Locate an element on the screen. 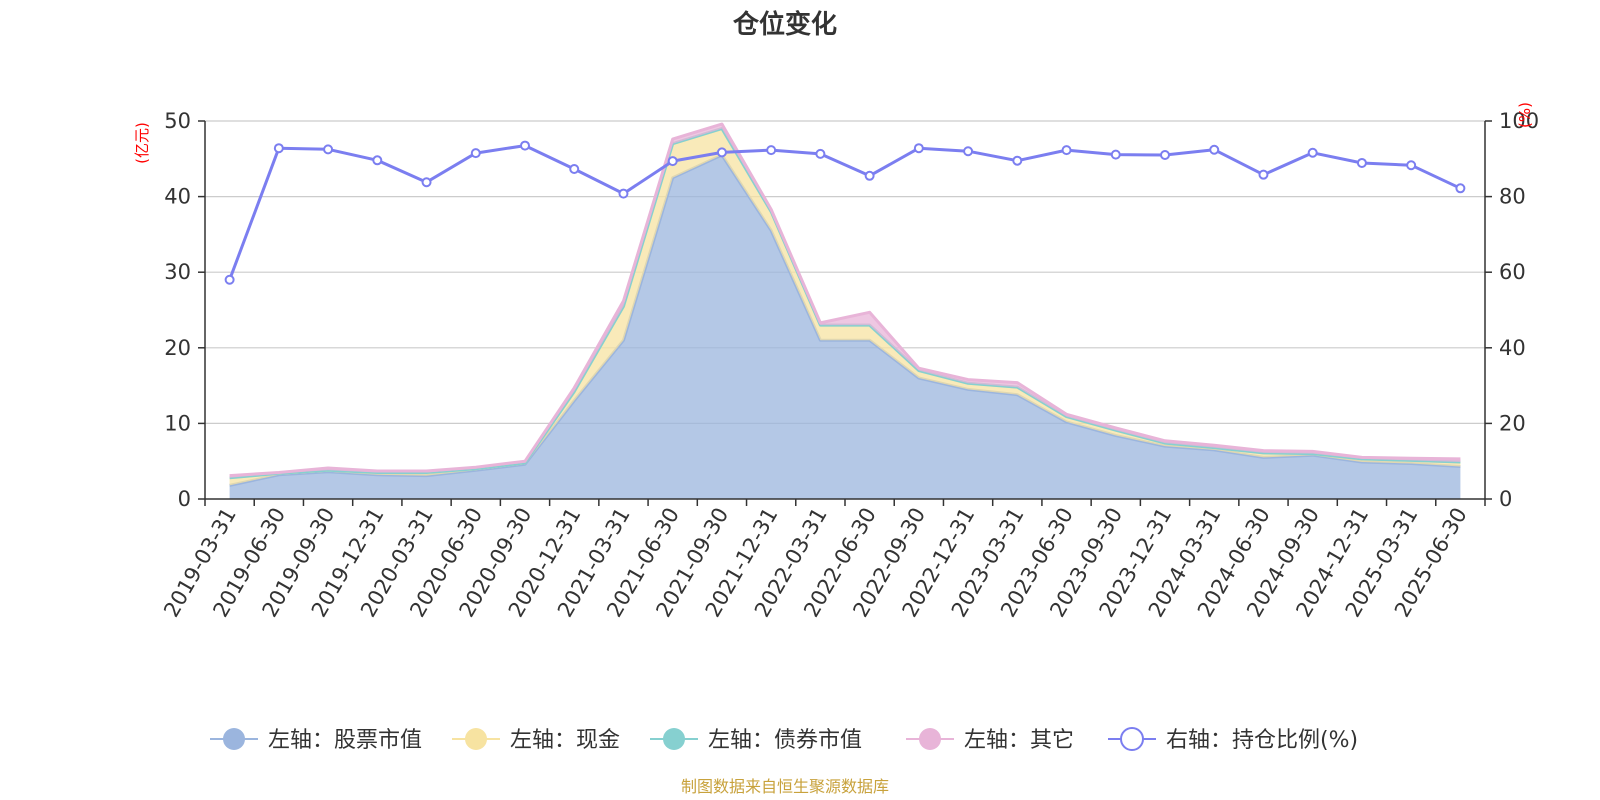 The height and width of the screenshot is (800, 1600). legend: 左轴：股票市值 左轴：现金 左轴：债券市值 左轴：其它 右轴：持仓比例(%) is located at coordinates (784, 740).